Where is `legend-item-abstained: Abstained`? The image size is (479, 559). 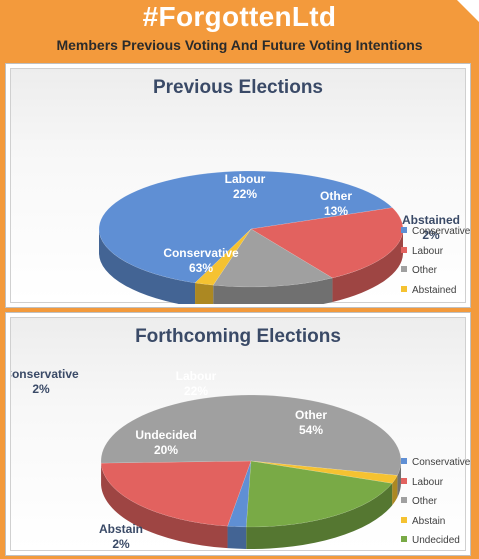 legend-item-abstained: Abstained is located at coordinates (435, 295).